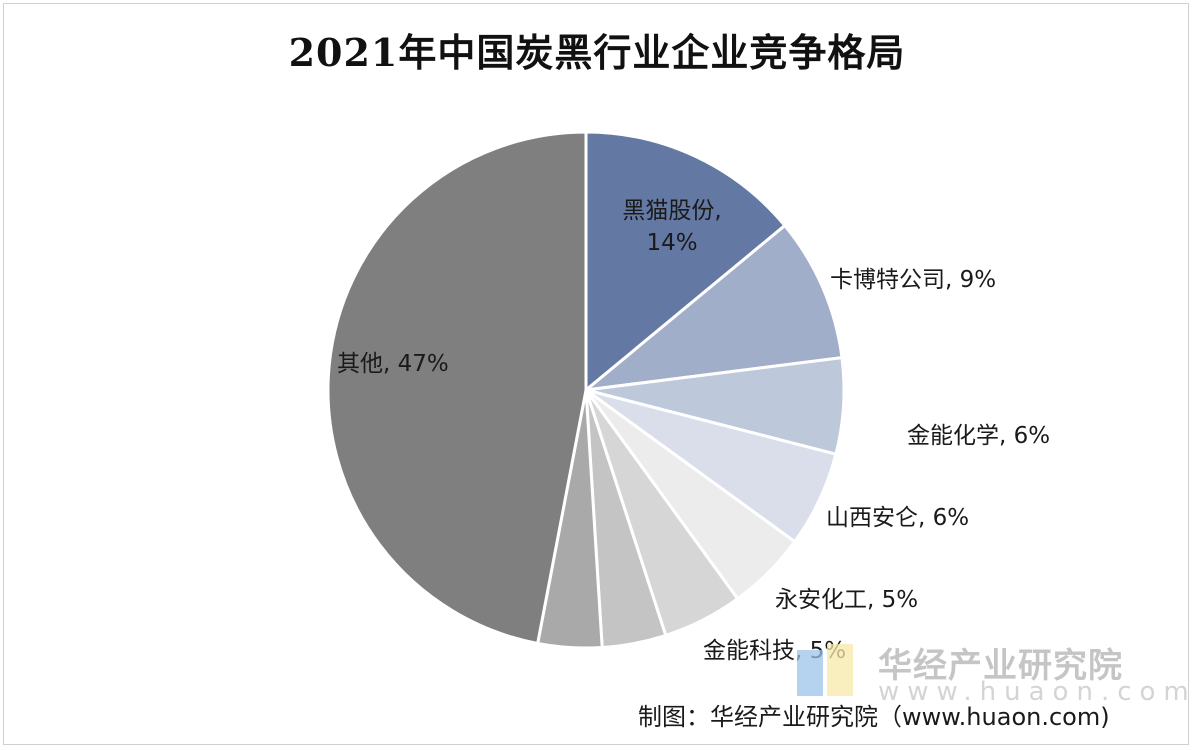  I want to click on source-note: 制图：华经产业研究院（www.huaon.com), so click(874, 717).